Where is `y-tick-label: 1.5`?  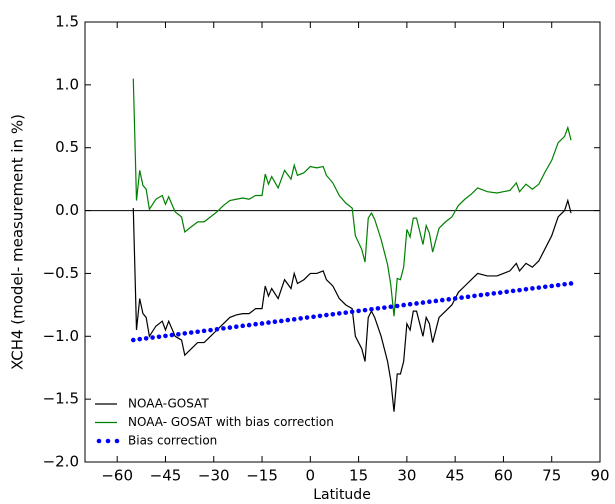 y-tick-label: 1.5 is located at coordinates (67, 22).